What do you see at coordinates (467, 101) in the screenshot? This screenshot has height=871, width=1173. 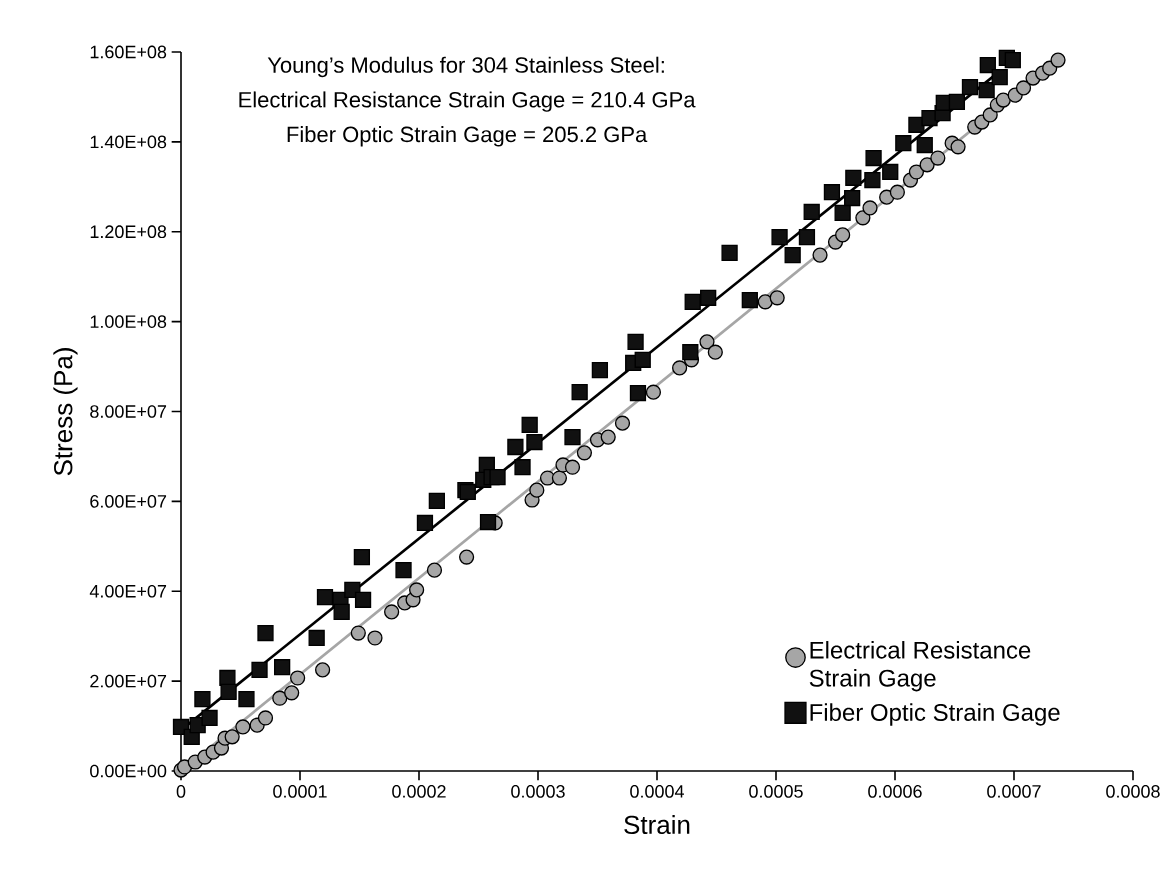 I see `annotation: Electrical Resistance Strain Gage = 210.4 GPa` at bounding box center [467, 101].